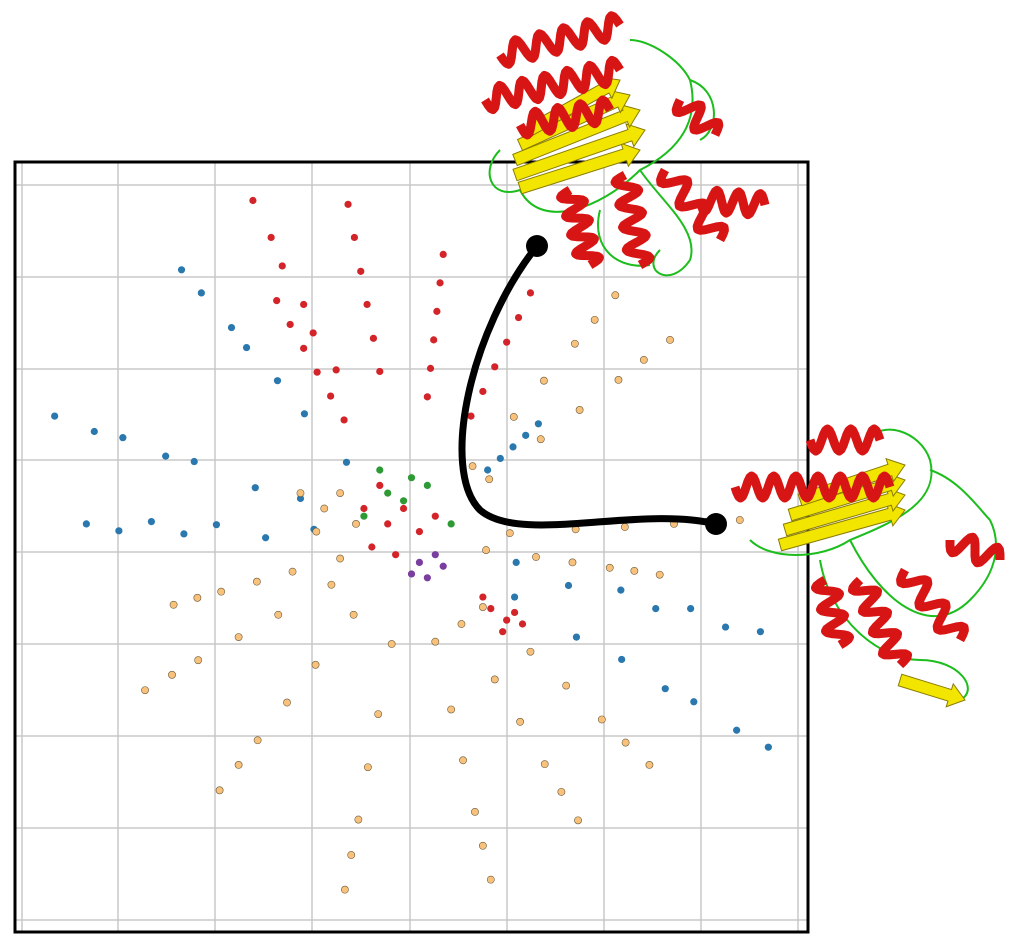 The image size is (1016, 939). Describe the element at coordinates (931, 690) in the screenshot. I see `strand` at that location.